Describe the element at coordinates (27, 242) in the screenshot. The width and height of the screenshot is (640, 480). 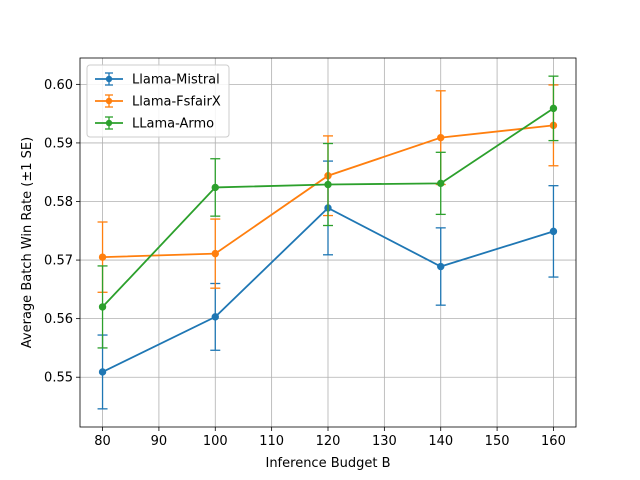
I see `y-axis-label: Average Batch Win Rate (±1 SE)` at that location.